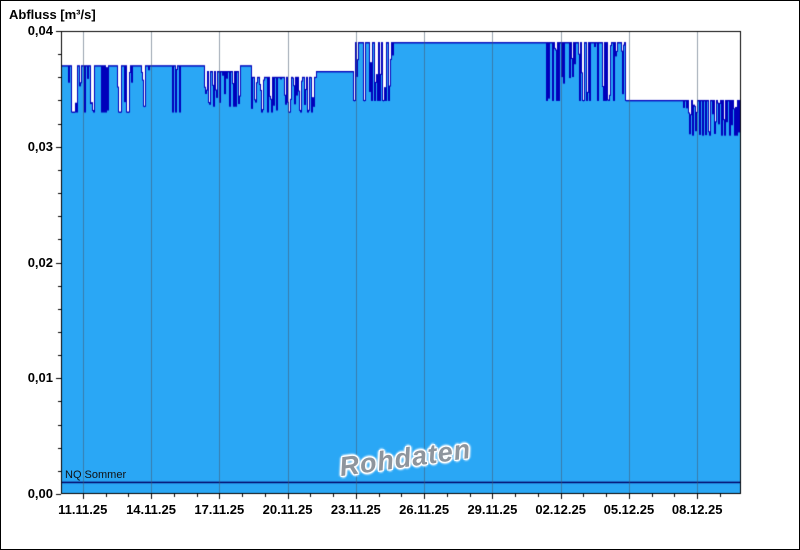 Image resolution: width=800 pixels, height=550 pixels. I want to click on y-tick-label: 0,01, so click(40, 378).